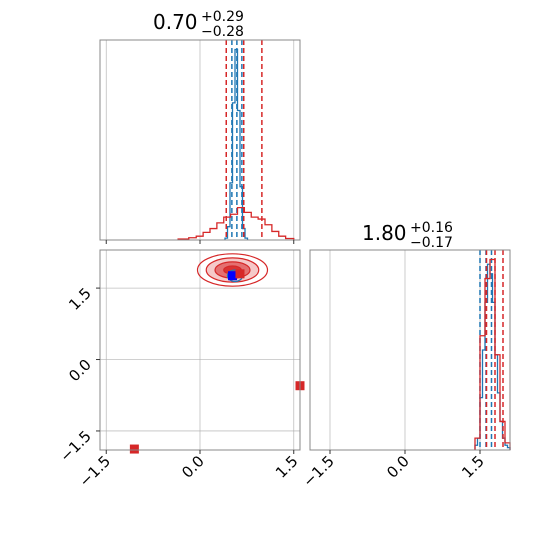 Image resolution: width=550 pixels, height=550 pixels. I want to click on panel-title-median: 0.70, so click(175, 22).